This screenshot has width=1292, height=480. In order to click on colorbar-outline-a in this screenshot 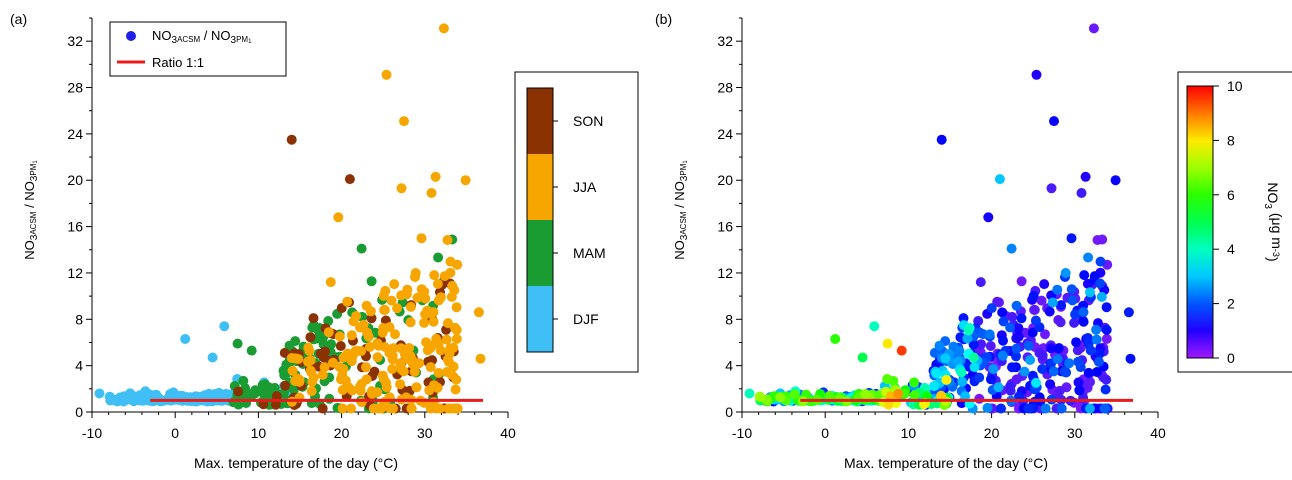, I will do `click(540, 220)`.